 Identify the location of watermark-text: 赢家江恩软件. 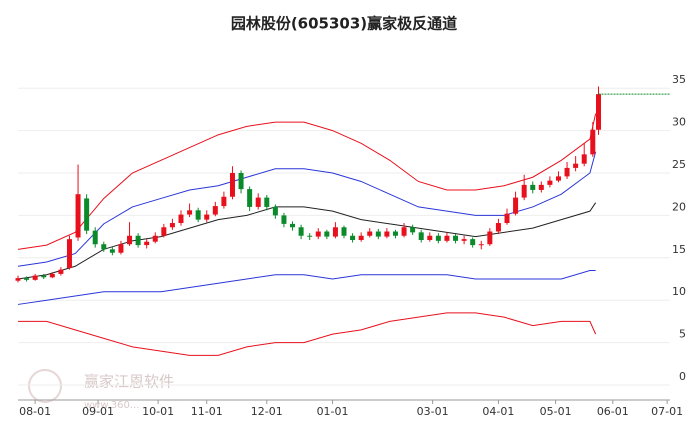
(129, 382).